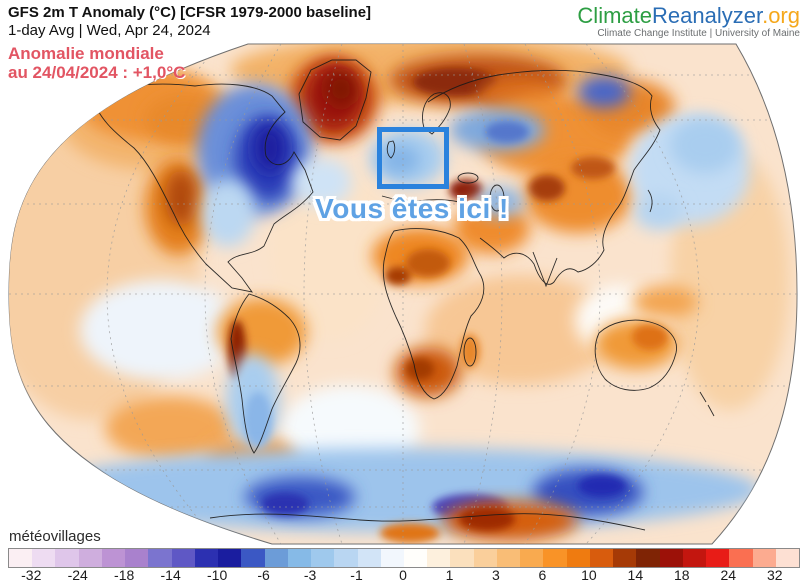 The height and width of the screenshot is (582, 807). Describe the element at coordinates (258, 420) in the screenshot. I see `anomaly-argentina-core` at that location.